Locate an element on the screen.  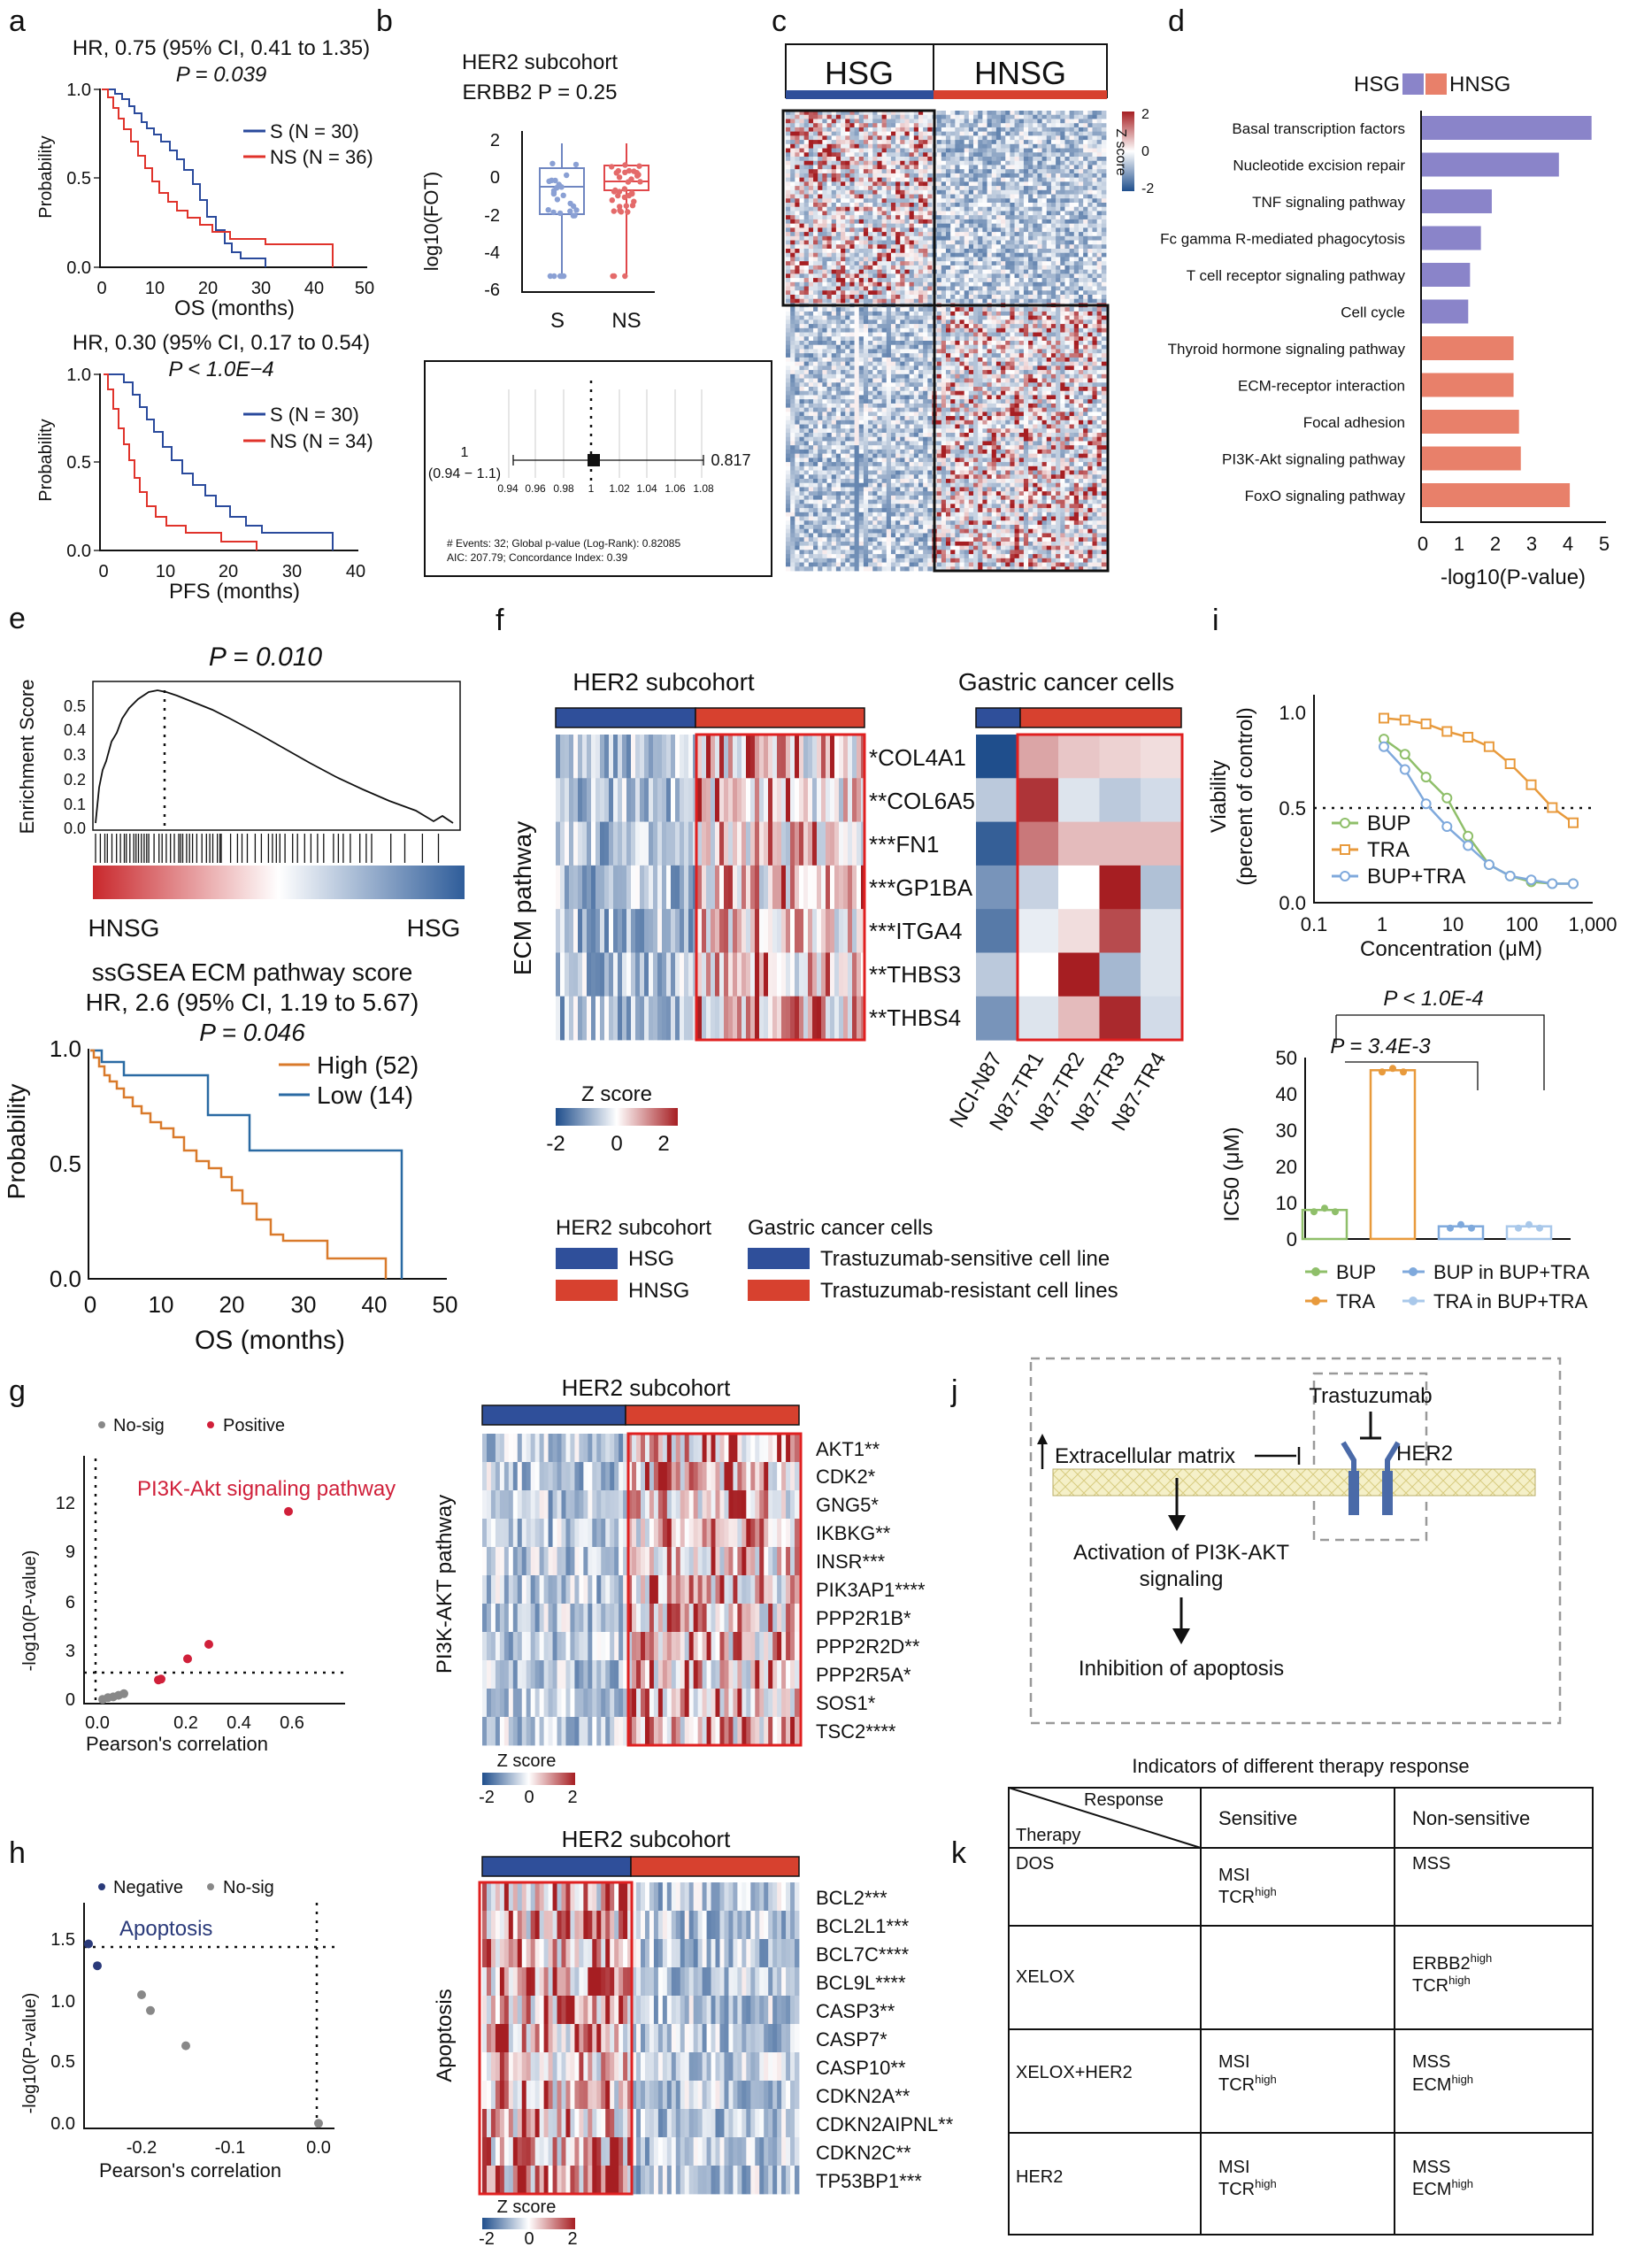
box-point-s is located at coordinates (553, 193).